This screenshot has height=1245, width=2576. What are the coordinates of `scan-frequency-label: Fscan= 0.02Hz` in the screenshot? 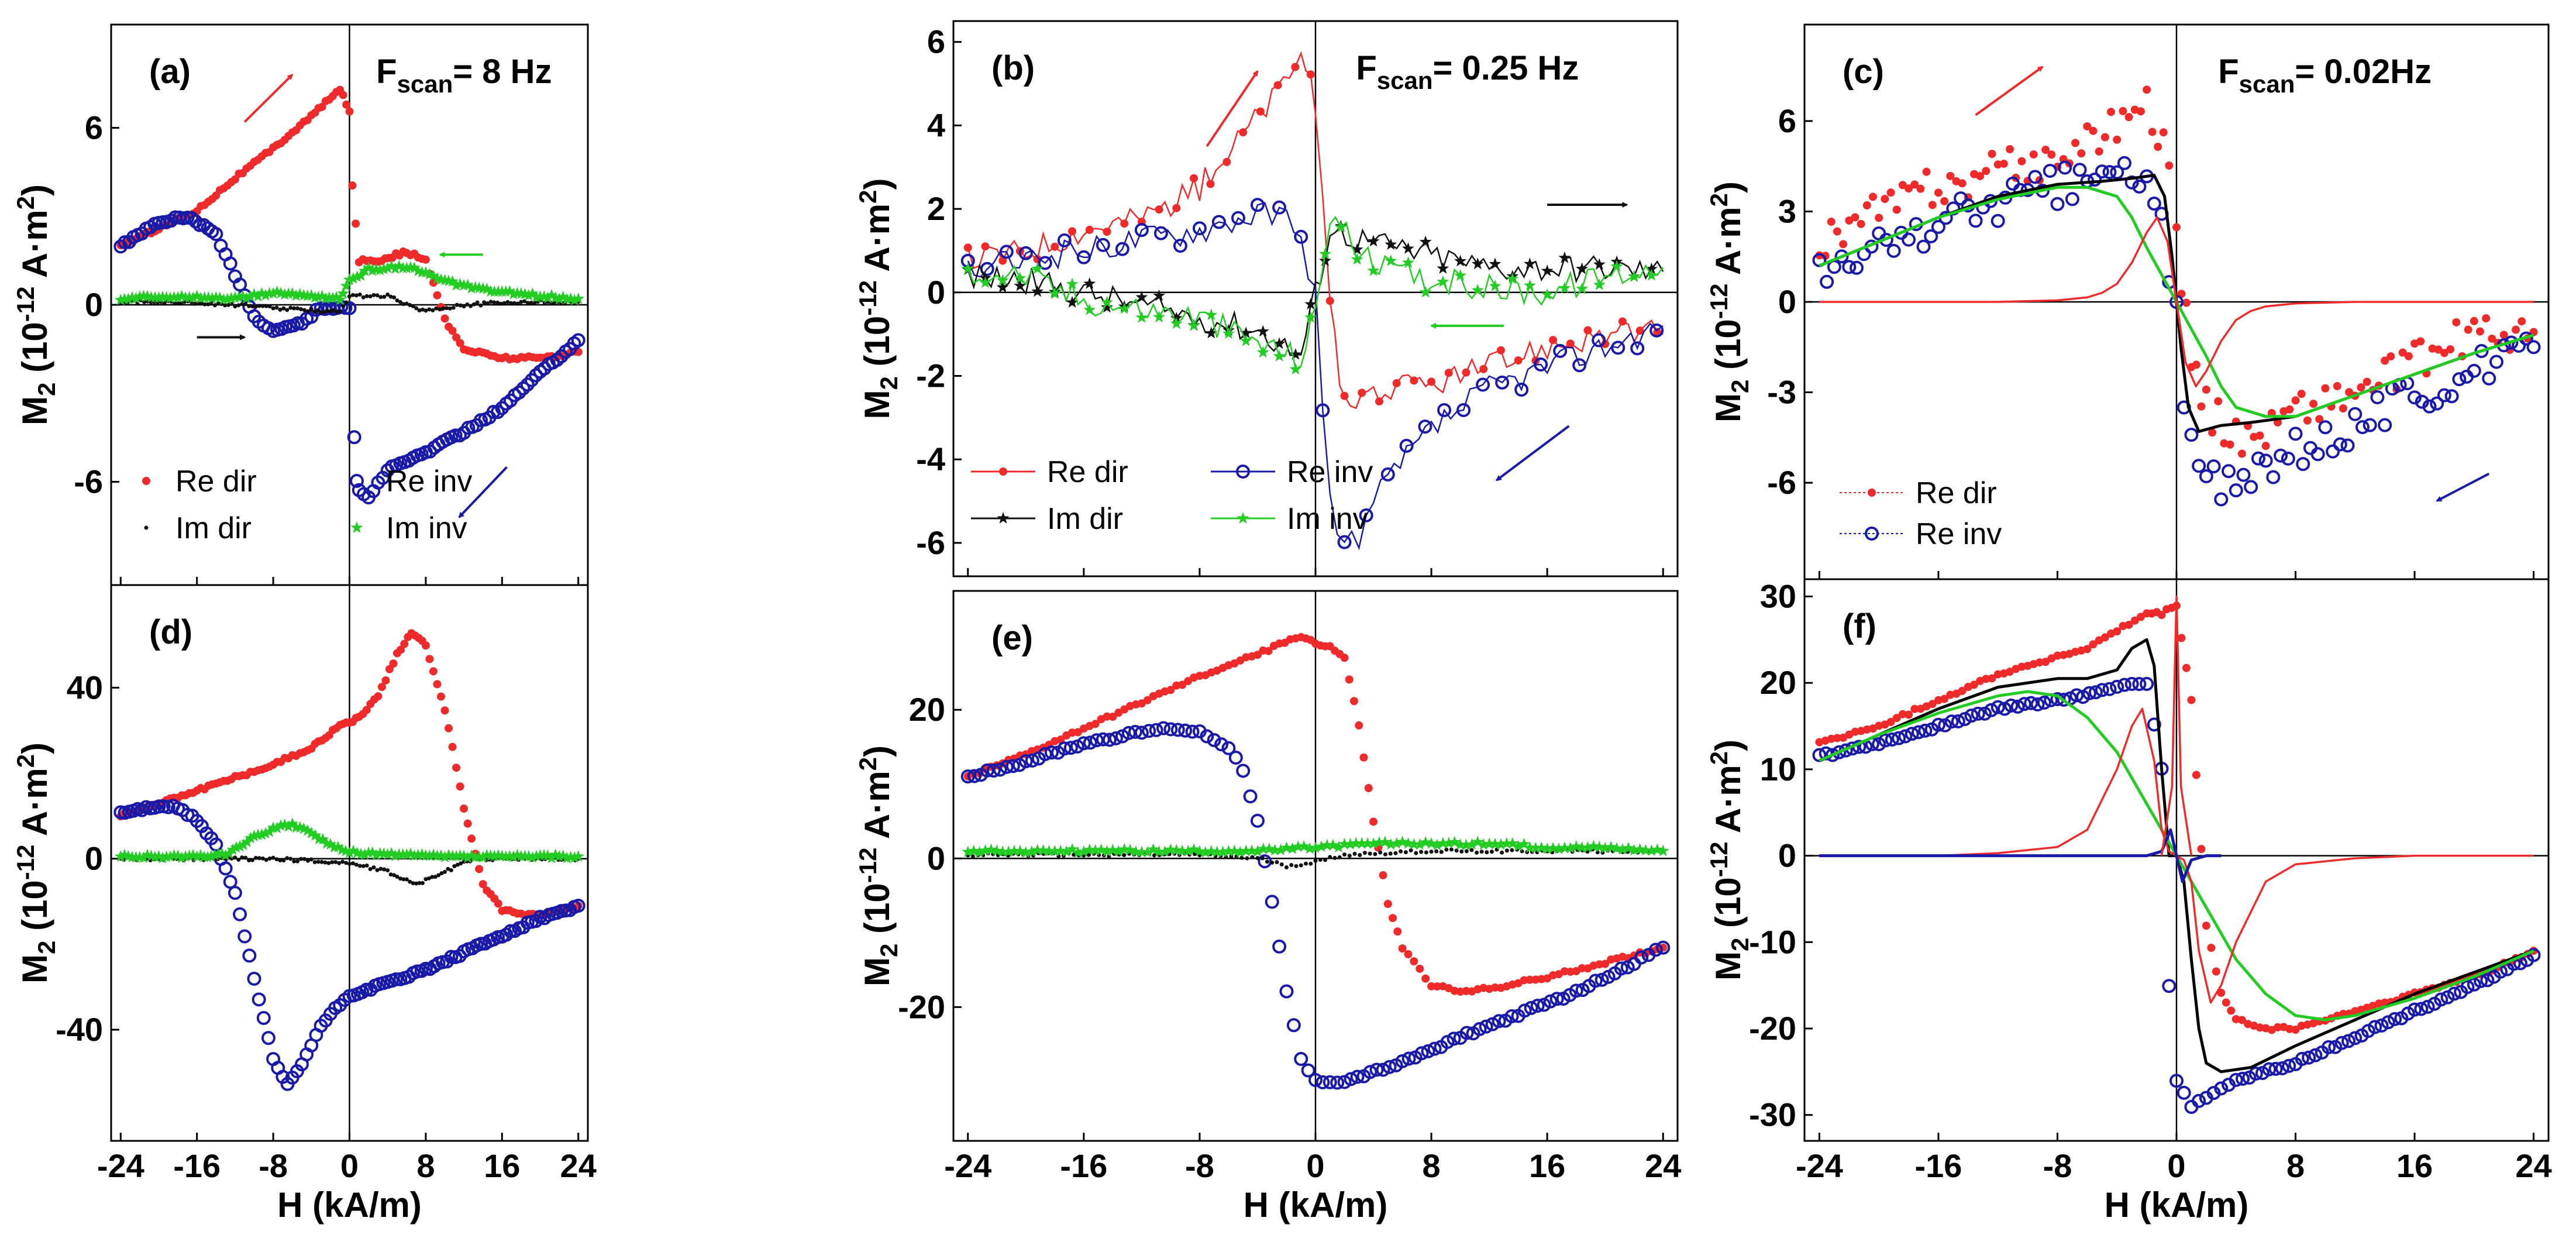 It's located at (2325, 76).